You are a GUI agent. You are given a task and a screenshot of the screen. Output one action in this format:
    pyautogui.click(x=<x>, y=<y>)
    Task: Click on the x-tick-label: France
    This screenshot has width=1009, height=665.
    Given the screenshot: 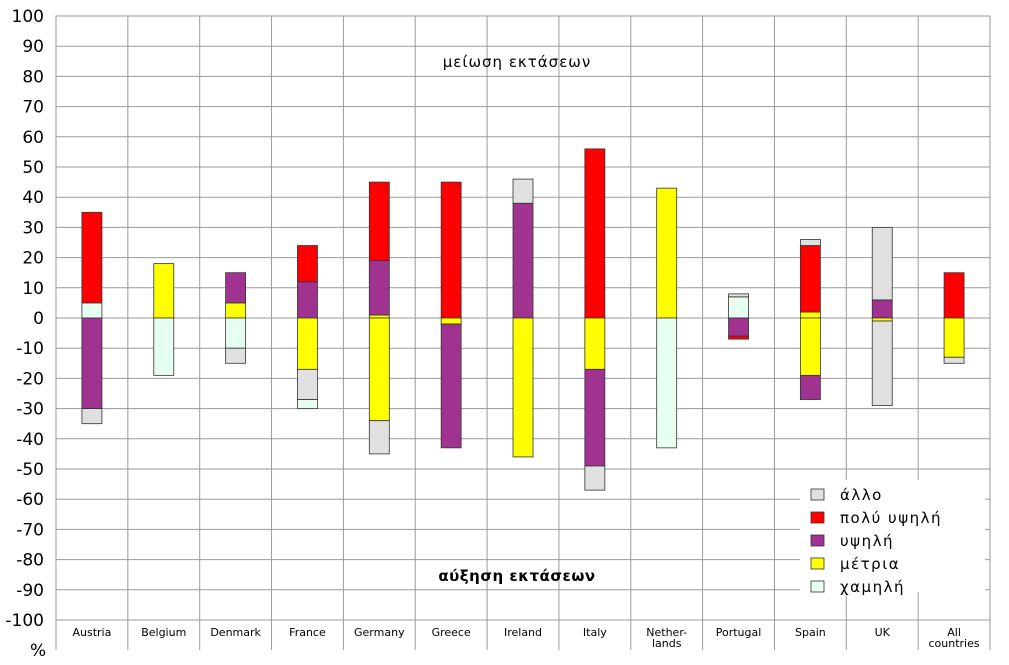 What is the action you would take?
    pyautogui.click(x=307, y=632)
    